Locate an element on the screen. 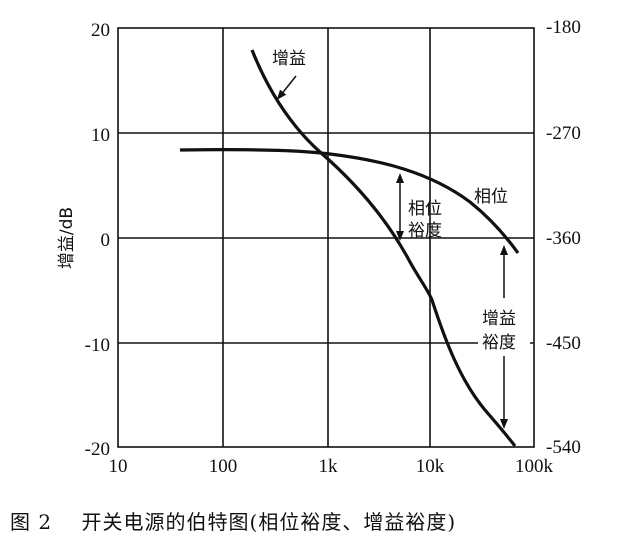 Image resolution: width=640 pixels, height=552 pixels. x-tick: 1k is located at coordinates (329, 466).